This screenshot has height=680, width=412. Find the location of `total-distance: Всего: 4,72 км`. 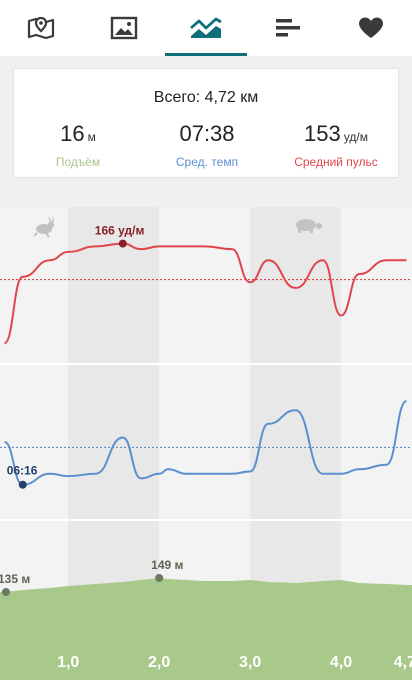

total-distance: Всего: 4,72 км is located at coordinates (206, 98).